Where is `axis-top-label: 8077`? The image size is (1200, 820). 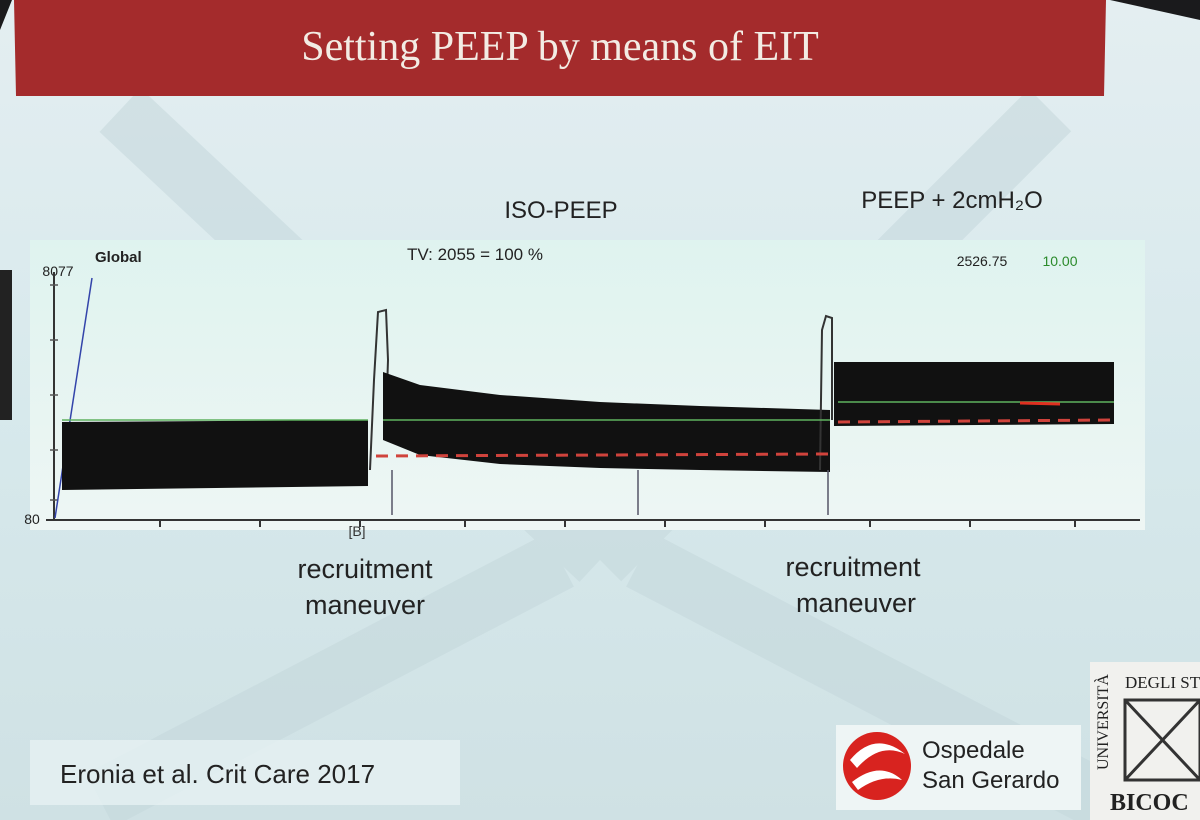
axis-top-label: 8077 is located at coordinates (57, 271).